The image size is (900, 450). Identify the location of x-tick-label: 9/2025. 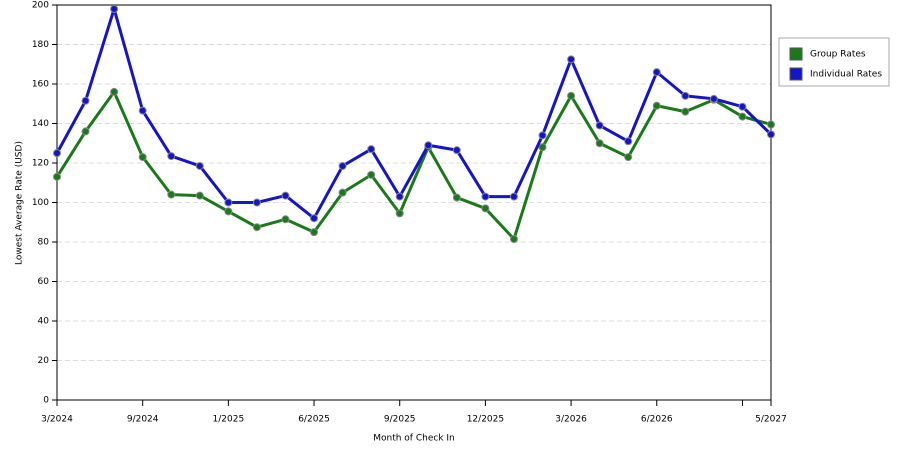
(400, 420).